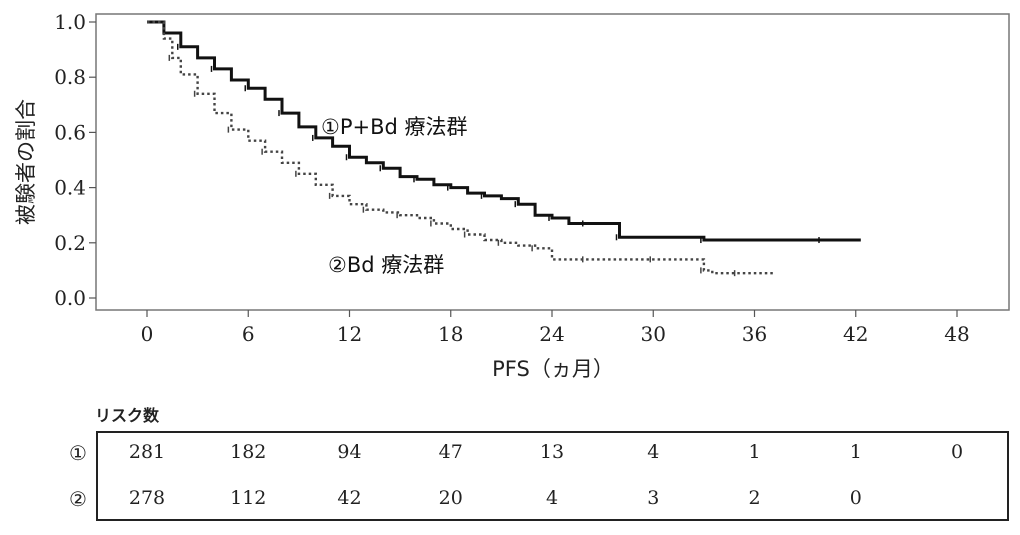  What do you see at coordinates (553, 369) in the screenshot?
I see `x-axis-title: PFS（ヵ月）` at bounding box center [553, 369].